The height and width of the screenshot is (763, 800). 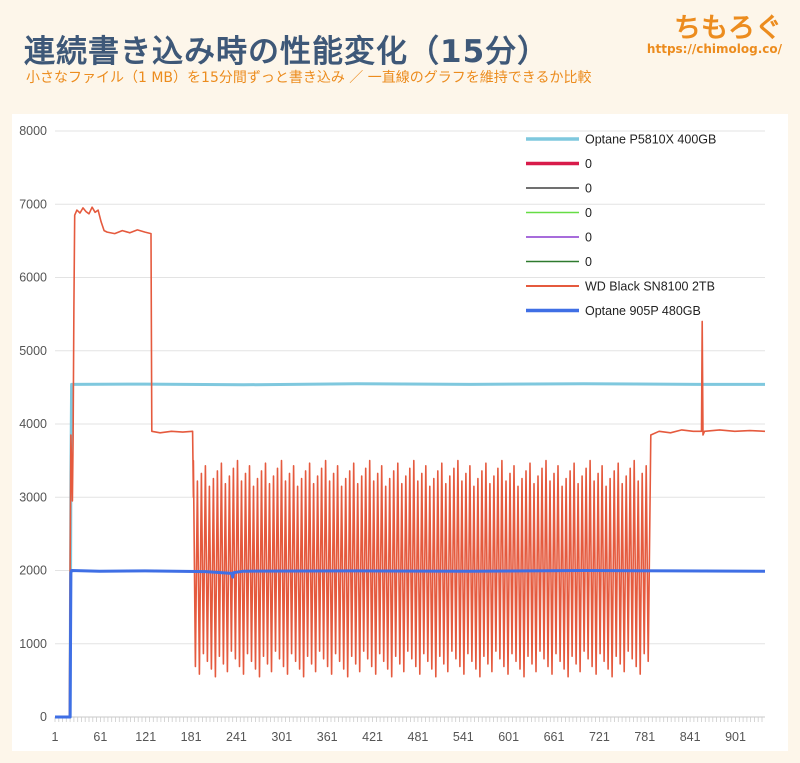 What do you see at coordinates (43, 717) in the screenshot?
I see `y-tick-label: 0` at bounding box center [43, 717].